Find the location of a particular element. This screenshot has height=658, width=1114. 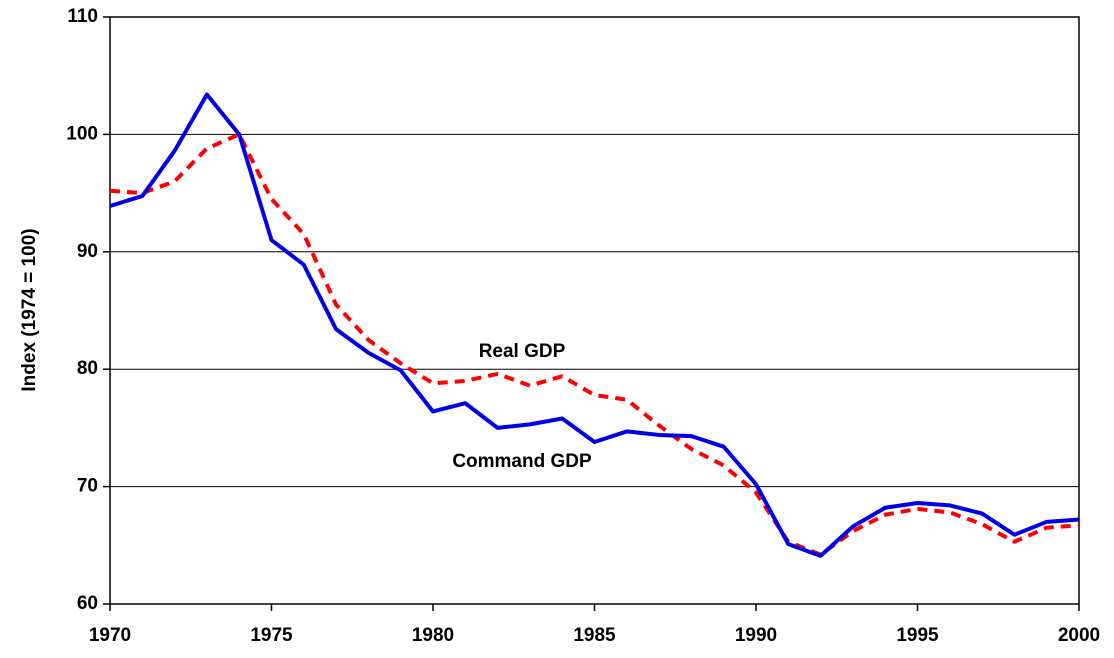

x-tick-label: 1990 is located at coordinates (756, 635).